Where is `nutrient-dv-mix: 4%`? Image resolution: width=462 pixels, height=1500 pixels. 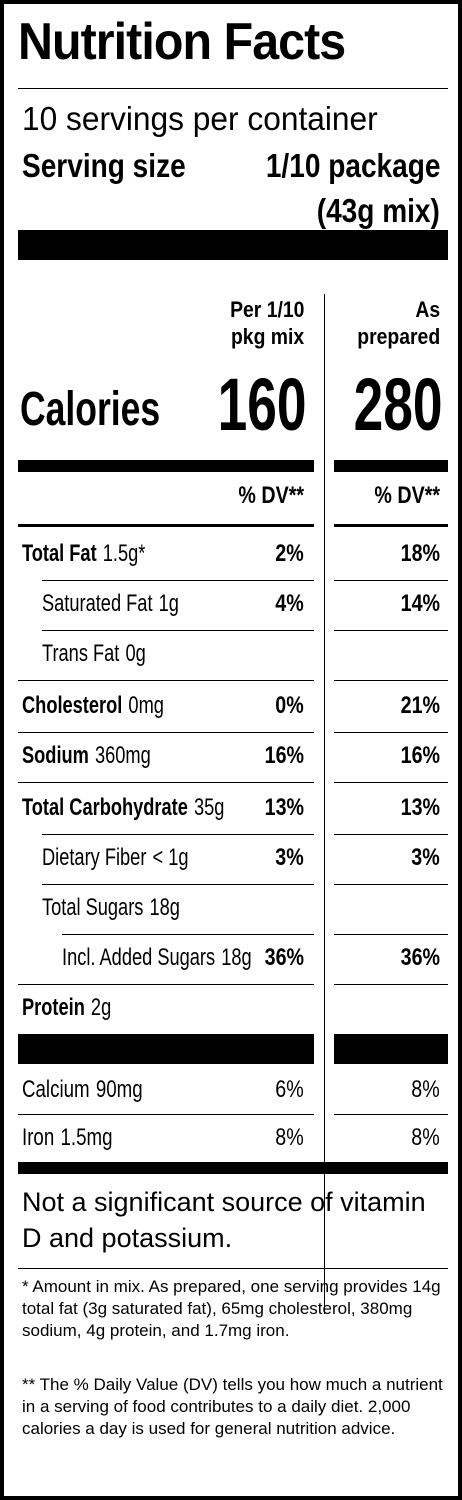 nutrient-dv-mix: 4% is located at coordinates (289, 603).